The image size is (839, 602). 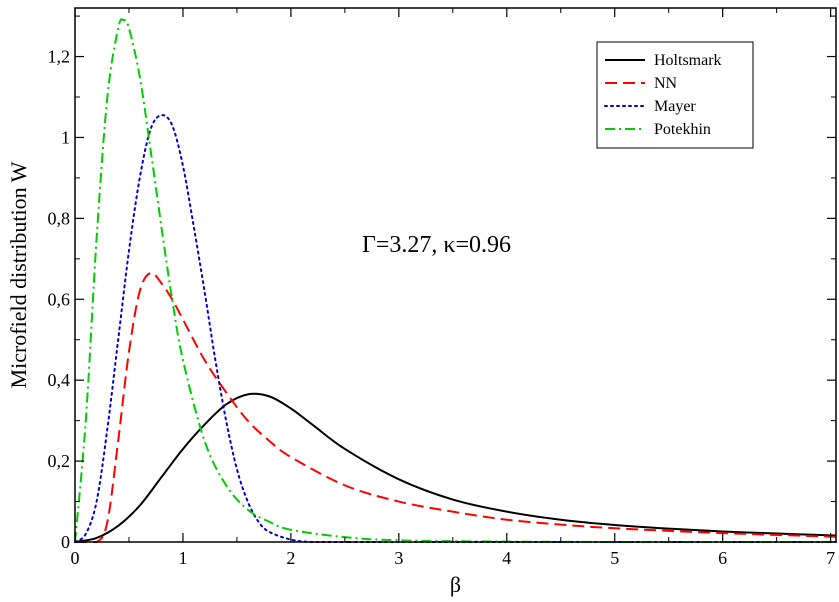 What do you see at coordinates (436, 245) in the screenshot?
I see `annotation-text: Γ=3.27, κ=0.96` at bounding box center [436, 245].